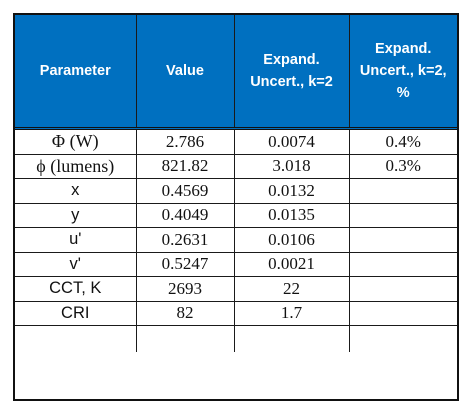  Describe the element at coordinates (76, 264) in the screenshot. I see `cell-parameter: v'` at that location.